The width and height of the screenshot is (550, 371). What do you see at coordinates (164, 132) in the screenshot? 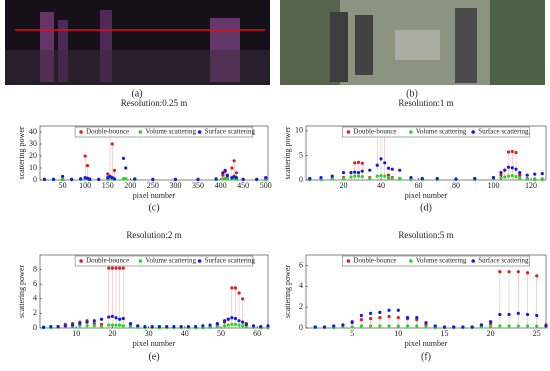
I see `legend-box` at bounding box center [164, 132].